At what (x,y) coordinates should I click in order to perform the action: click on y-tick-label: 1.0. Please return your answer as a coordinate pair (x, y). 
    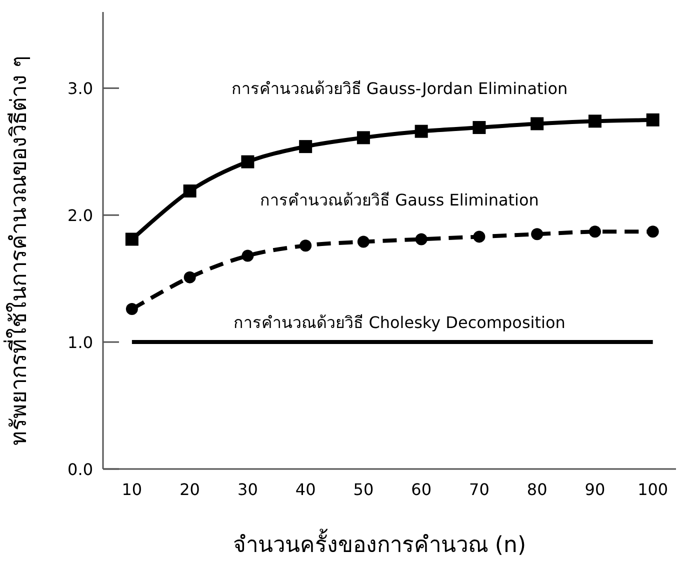
    Looking at the image, I should click on (80, 342).